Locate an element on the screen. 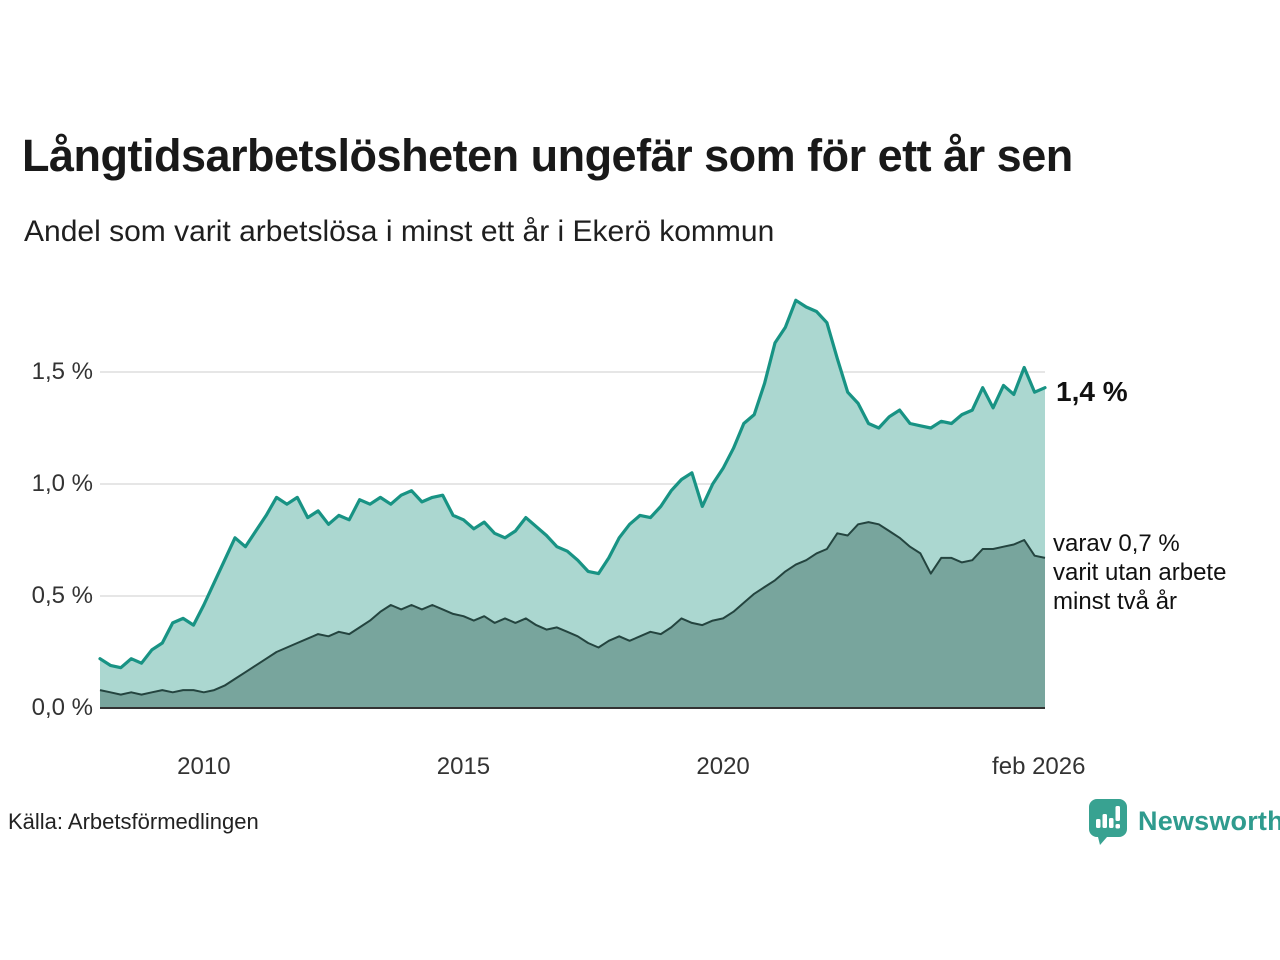 Image resolution: width=1280 pixels, height=960 pixels. y-tick-label: 1,5 % is located at coordinates (62, 371).